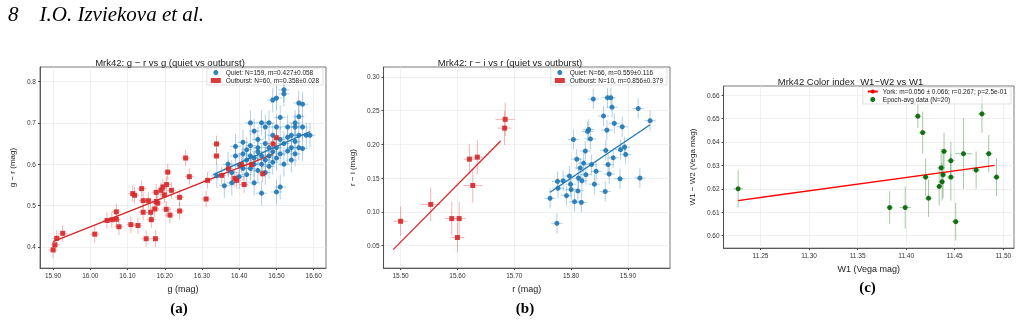 The width and height of the screenshot is (1021, 321). Describe the element at coordinates (352, 167) in the screenshot. I see `y-axis-title: r − i (mag)` at that location.